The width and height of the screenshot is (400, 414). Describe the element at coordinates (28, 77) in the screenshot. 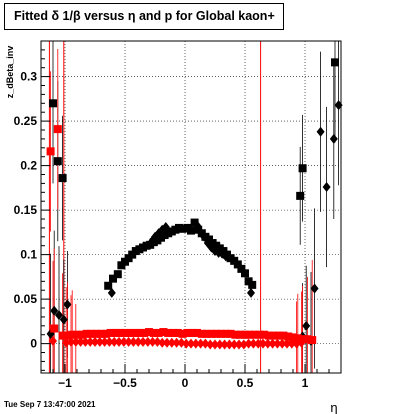

I see `y-tick-label: 0.3` at that location.